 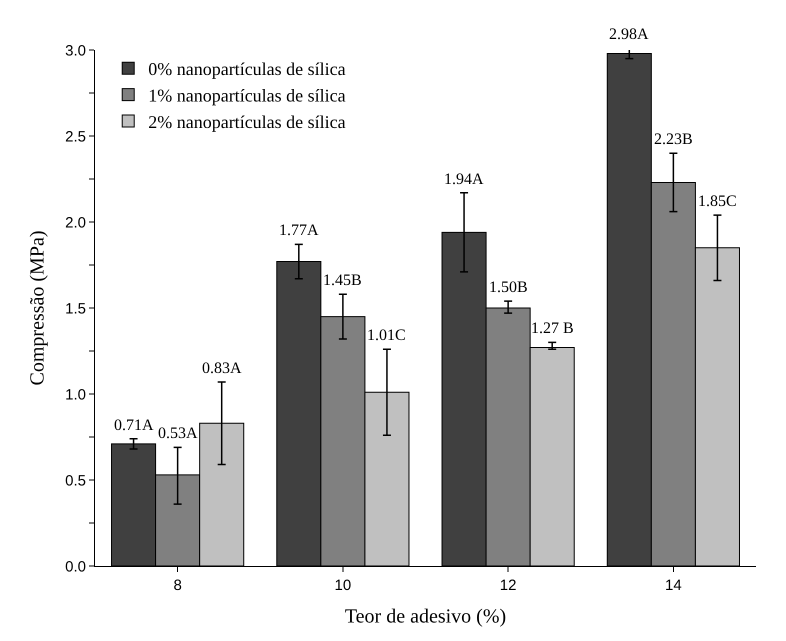 I want to click on data-label: 1.01C, so click(x=386, y=335).